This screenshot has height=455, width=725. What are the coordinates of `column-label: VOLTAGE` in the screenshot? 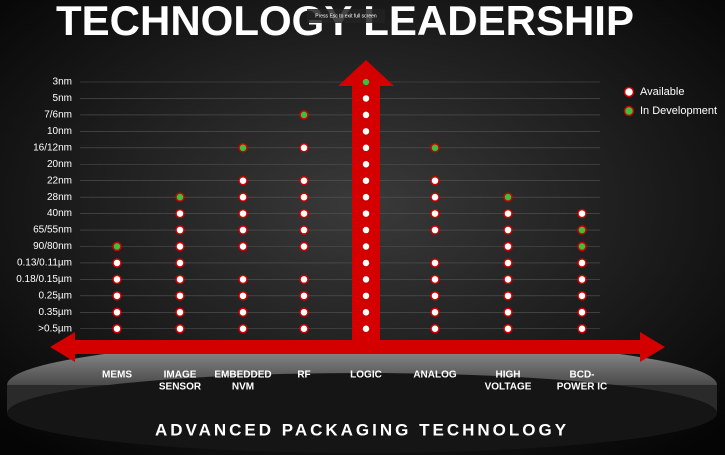 It's located at (508, 387).